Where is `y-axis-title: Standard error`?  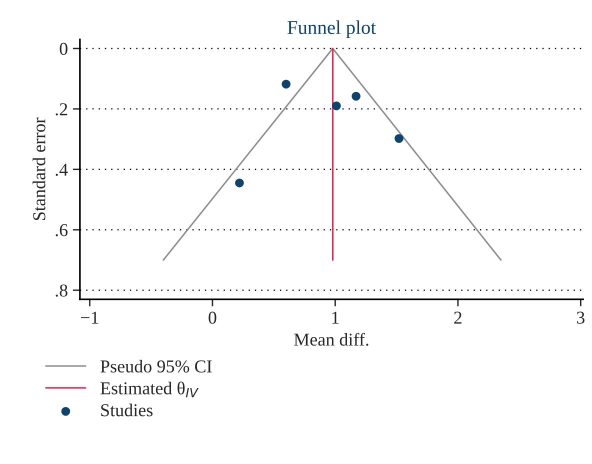
y-axis-title: Standard error is located at coordinates (39, 169).